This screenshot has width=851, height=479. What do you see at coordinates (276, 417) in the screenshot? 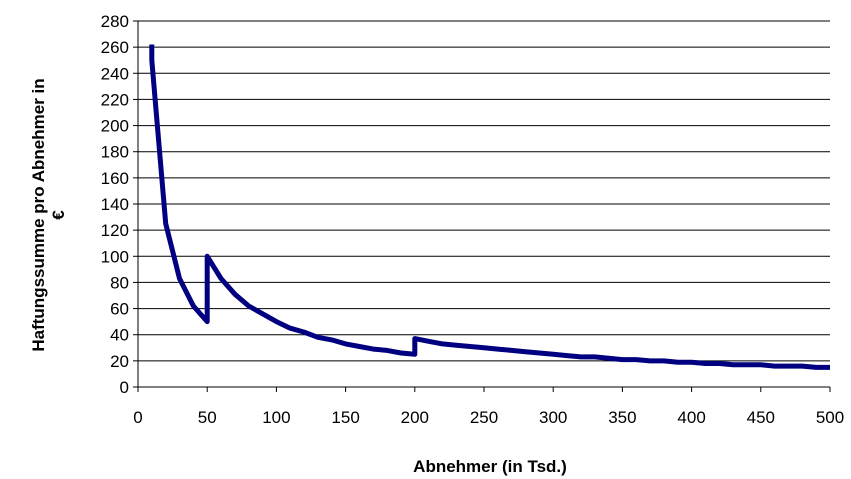
I see `x-tick-label-100: 100` at bounding box center [276, 417].